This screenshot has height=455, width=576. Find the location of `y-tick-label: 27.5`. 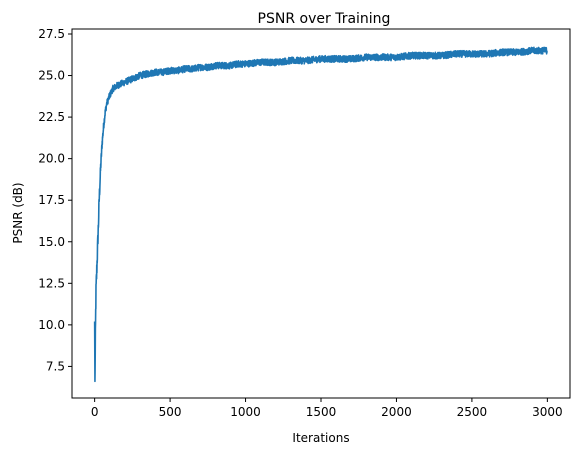

y-tick-label: 27.5 is located at coordinates (51, 34).